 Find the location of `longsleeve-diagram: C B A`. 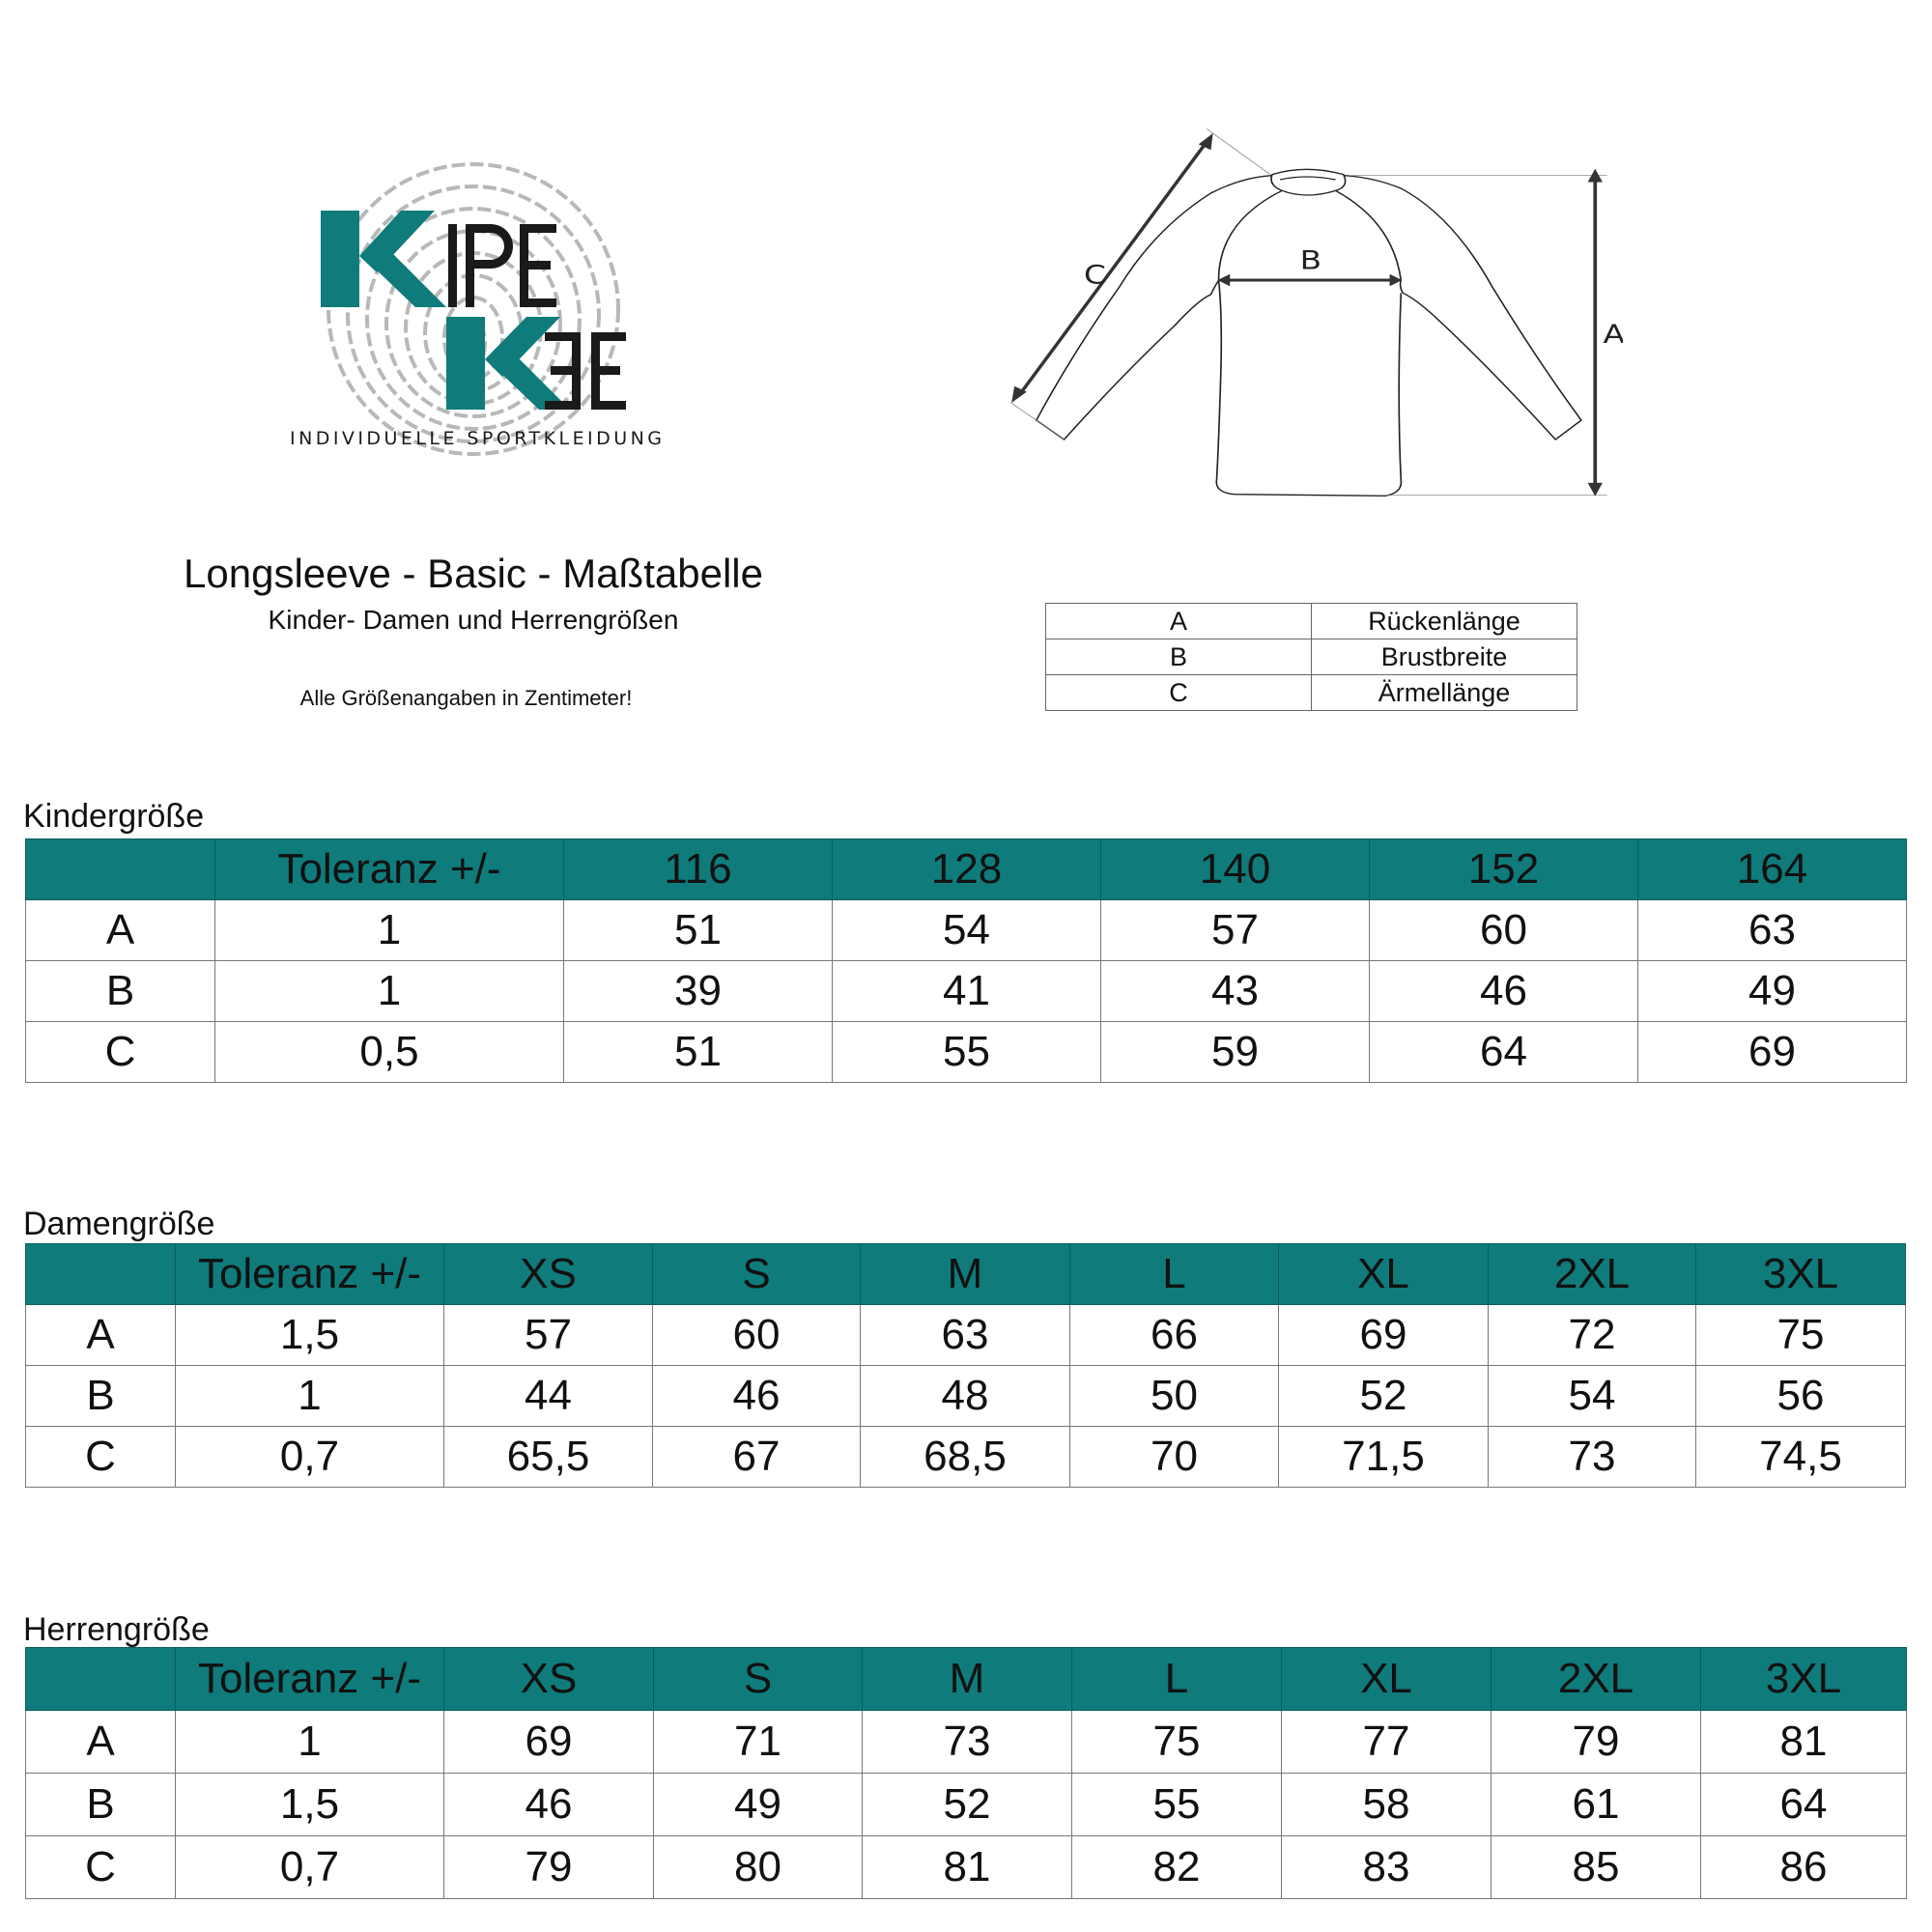

longsleeve-diagram: C B A is located at coordinates (1316, 312).